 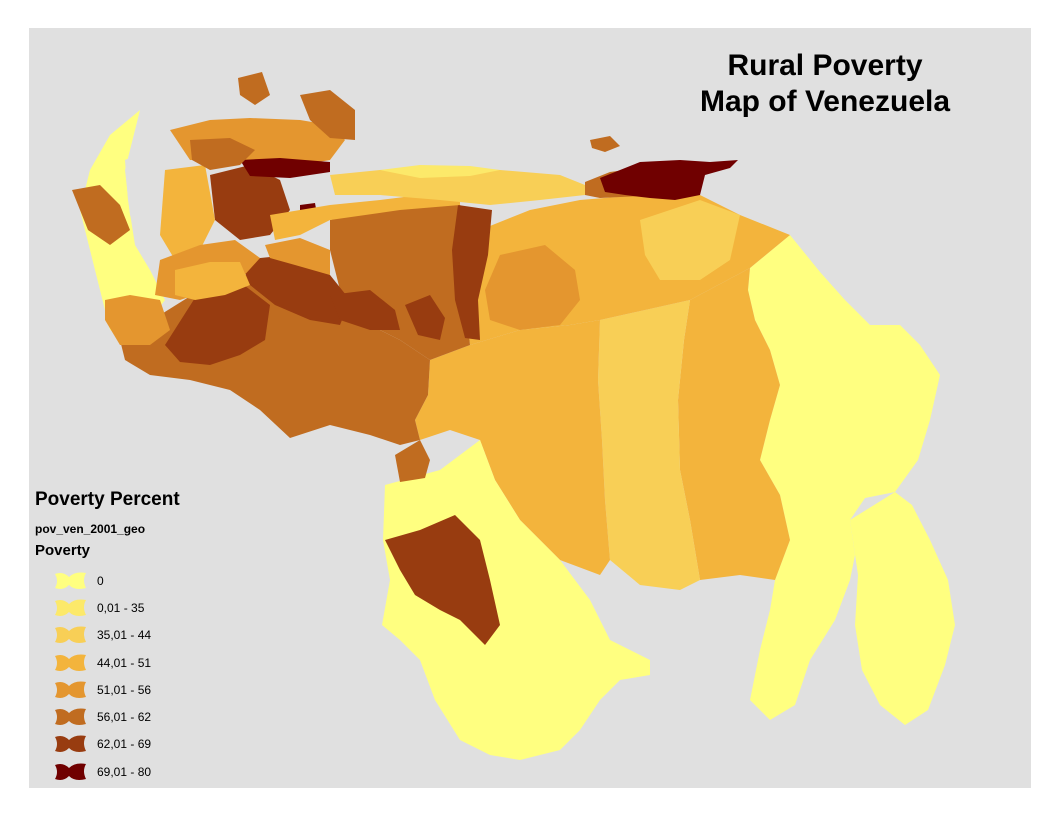 What do you see at coordinates (844, 477) in the screenshot?
I see `region-delta-amacuro` at bounding box center [844, 477].